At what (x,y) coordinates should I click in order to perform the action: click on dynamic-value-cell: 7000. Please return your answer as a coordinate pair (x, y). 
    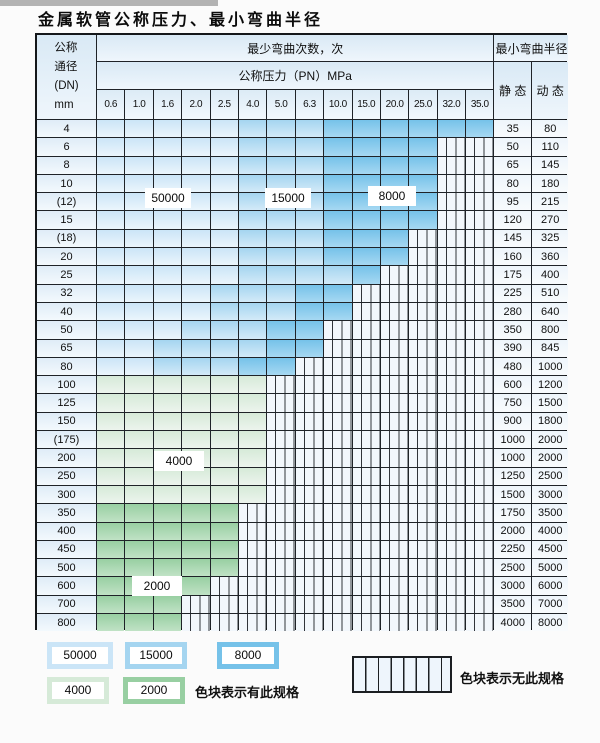
    Looking at the image, I should click on (550, 604).